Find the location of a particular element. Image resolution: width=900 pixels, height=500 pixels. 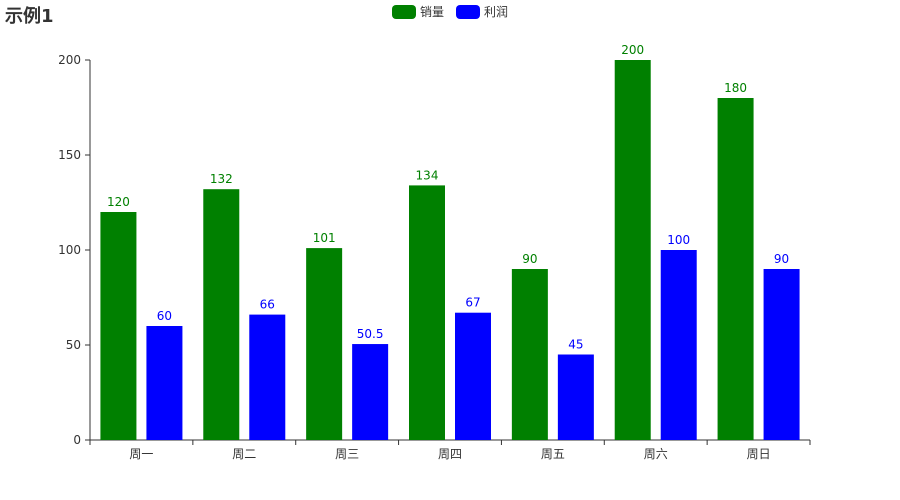

data-label-sales: 90 is located at coordinates (529, 259).